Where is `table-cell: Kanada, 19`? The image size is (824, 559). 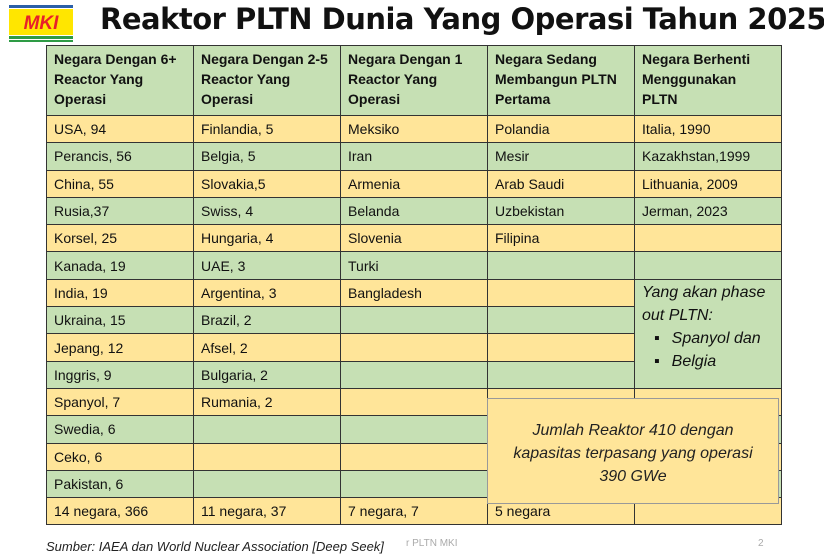 table-cell: Kanada, 19 is located at coordinates (120, 265).